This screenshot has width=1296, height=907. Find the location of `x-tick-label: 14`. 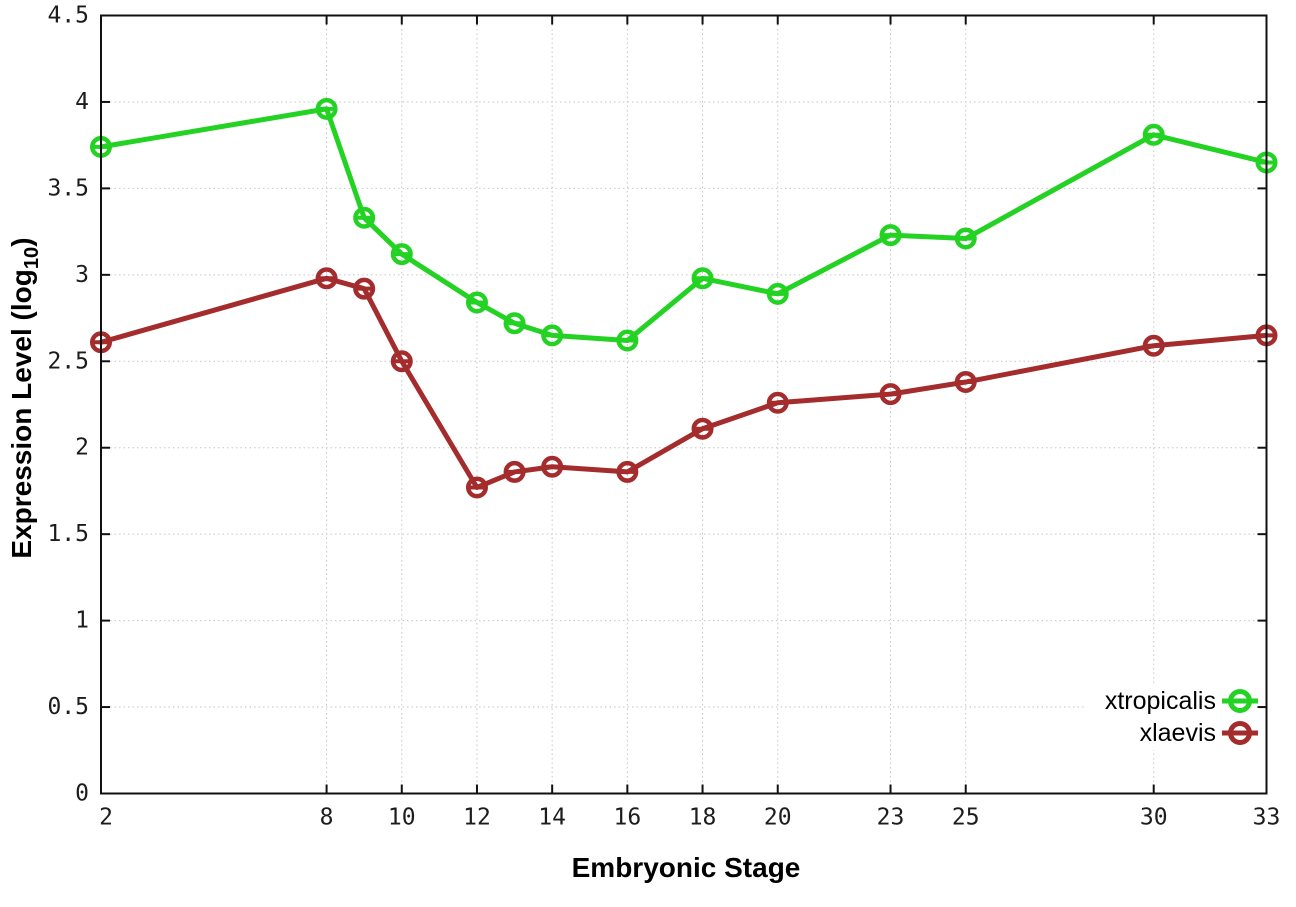

x-tick-label: 14 is located at coordinates (552, 818).